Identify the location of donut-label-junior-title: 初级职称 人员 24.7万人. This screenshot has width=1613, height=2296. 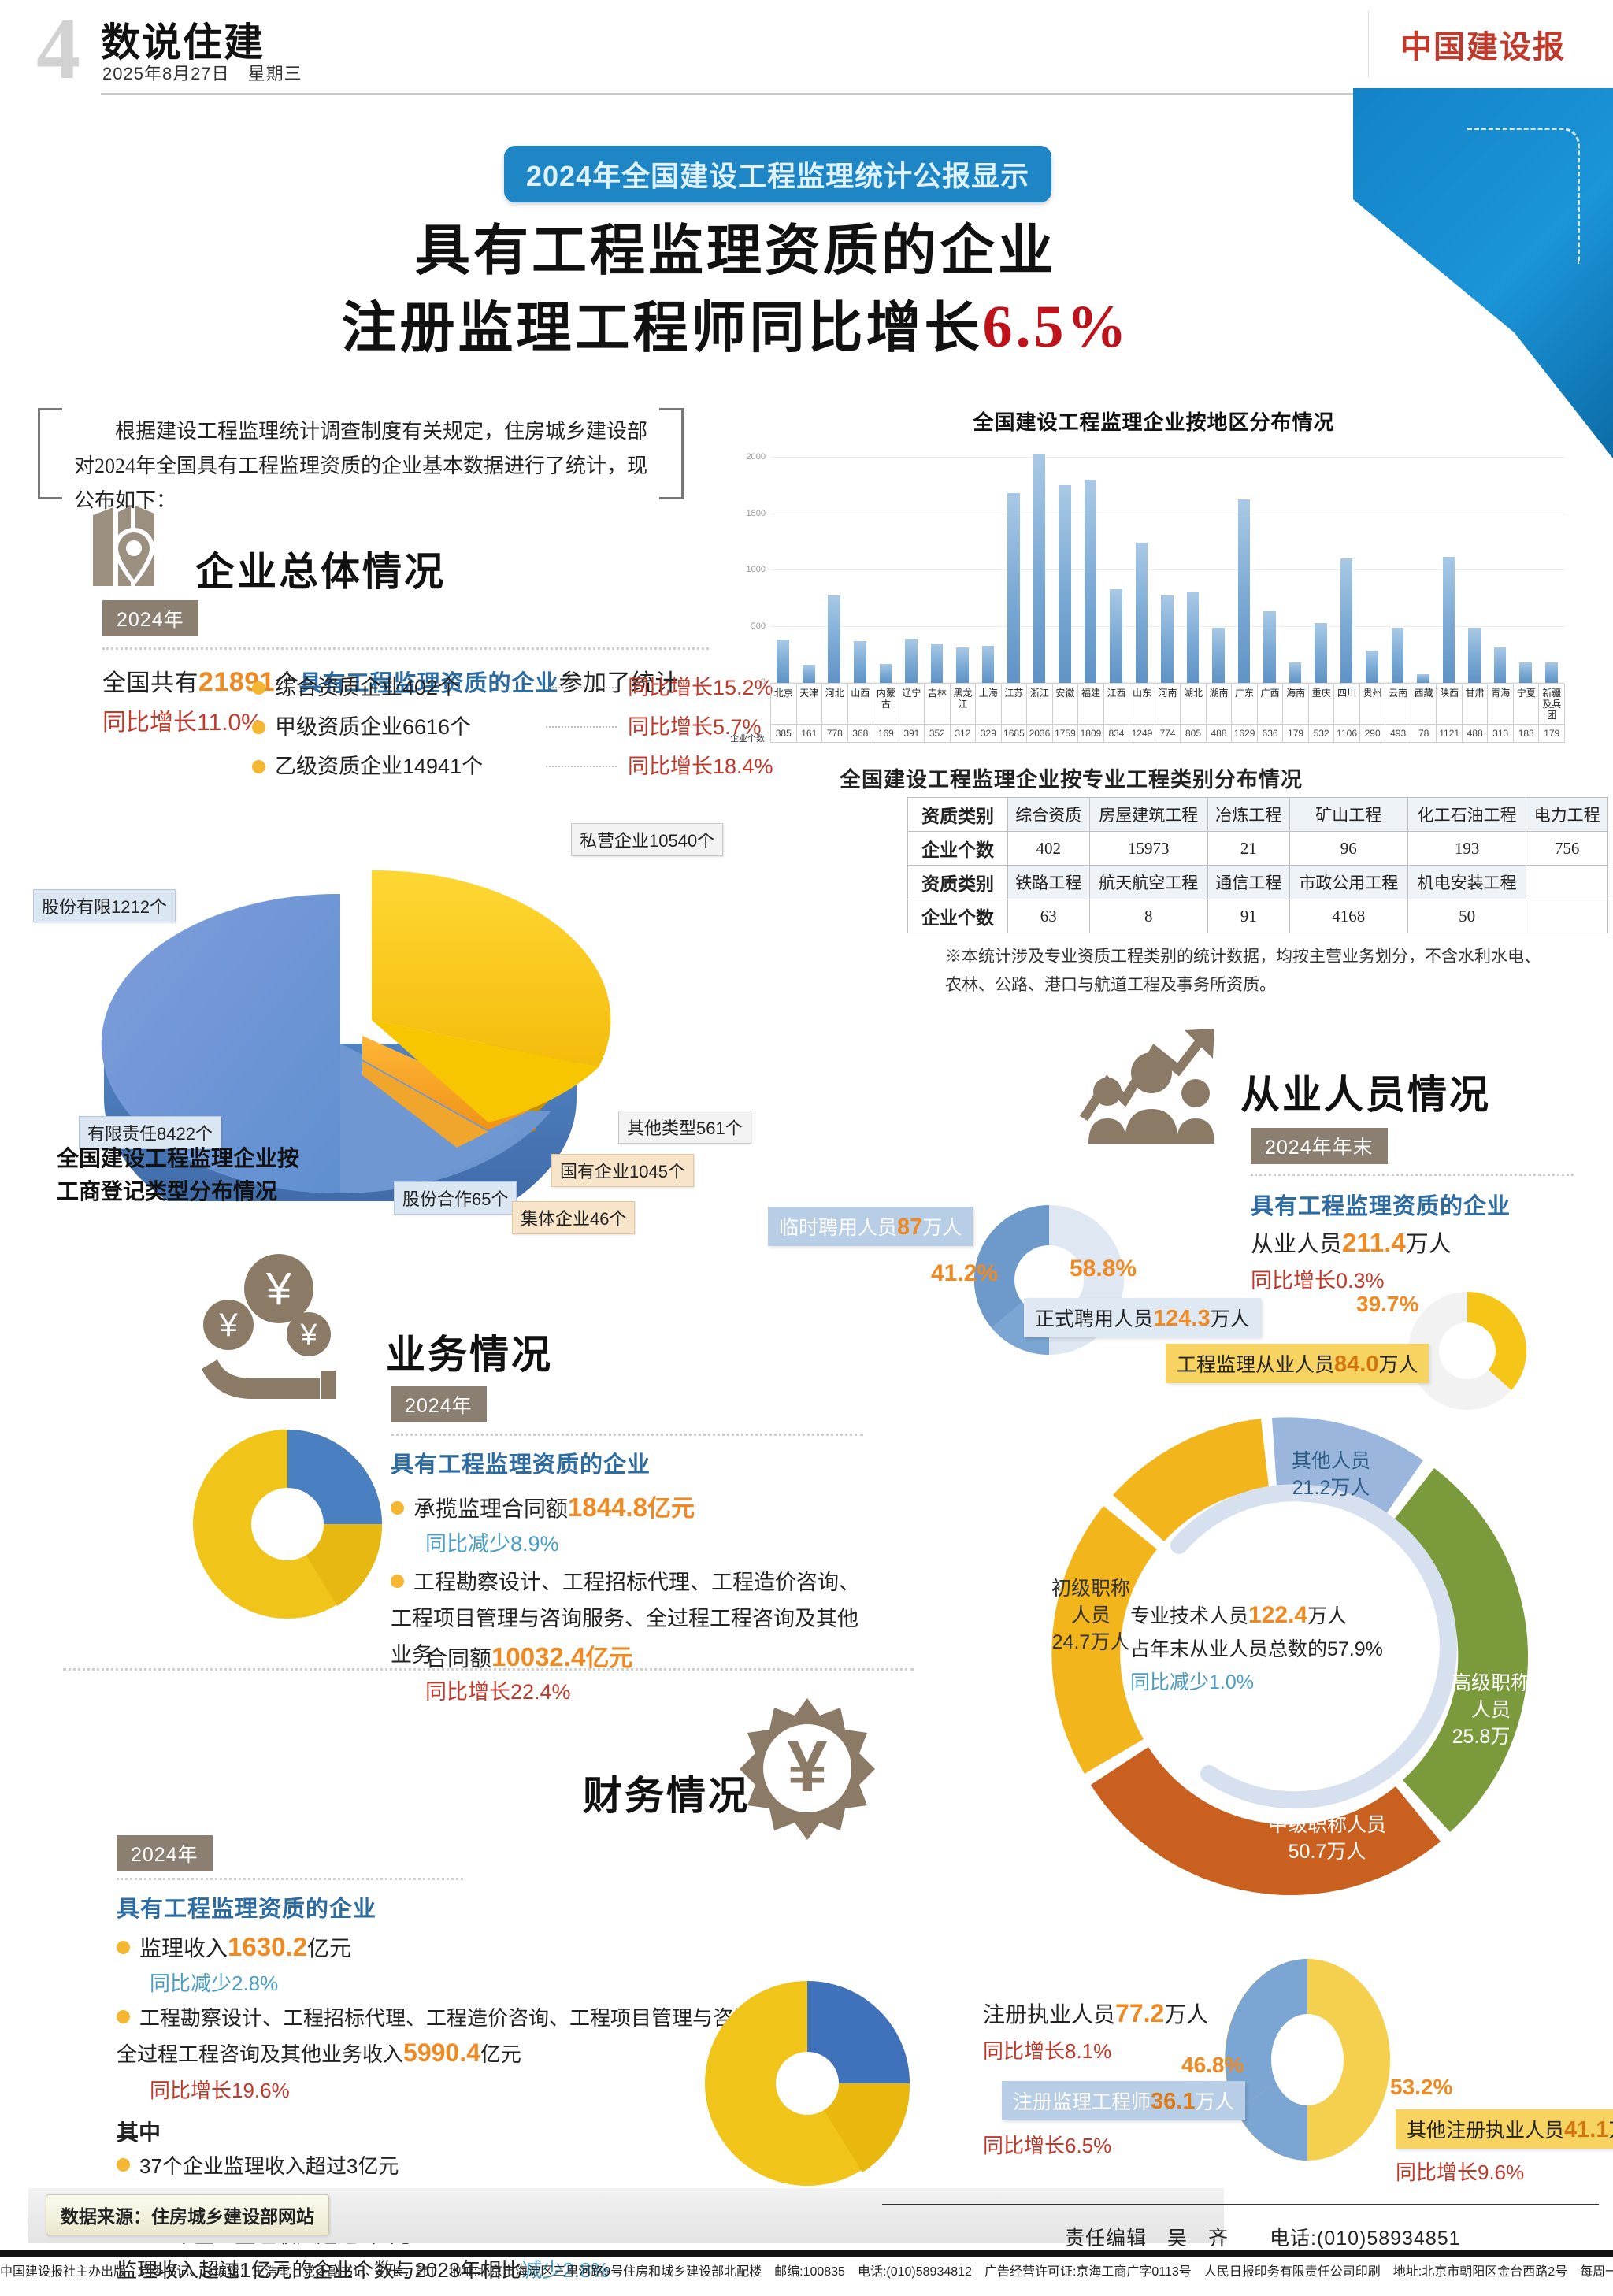
(1091, 1615).